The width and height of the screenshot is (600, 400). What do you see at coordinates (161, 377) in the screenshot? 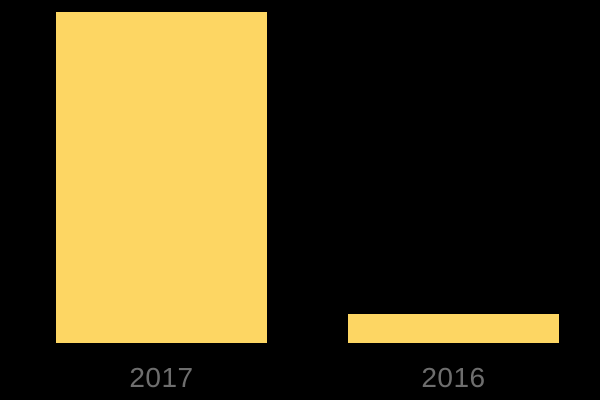
I see `x-tick-label-2017: 2017` at bounding box center [161, 377].